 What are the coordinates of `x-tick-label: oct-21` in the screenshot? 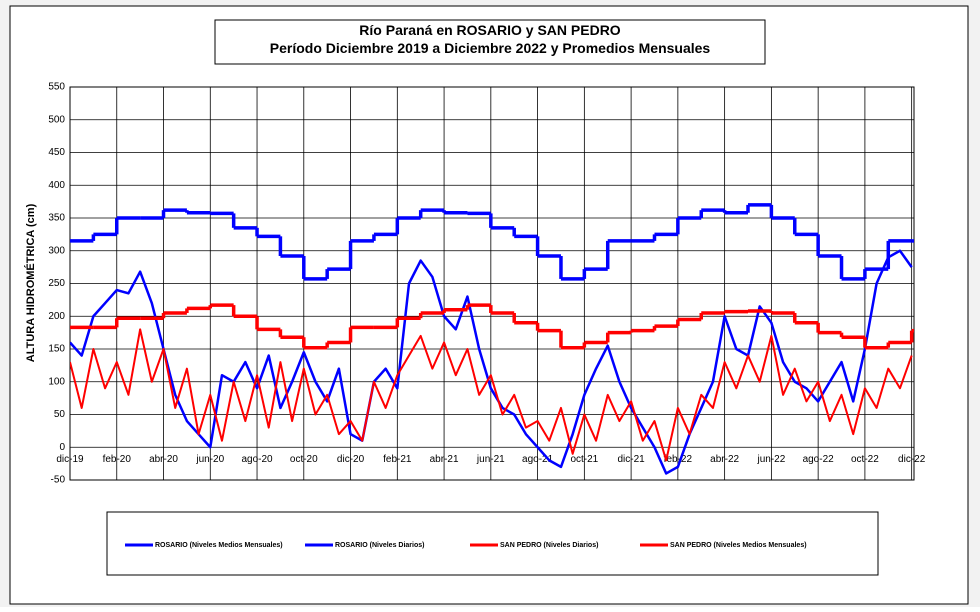 It's located at (584, 459).